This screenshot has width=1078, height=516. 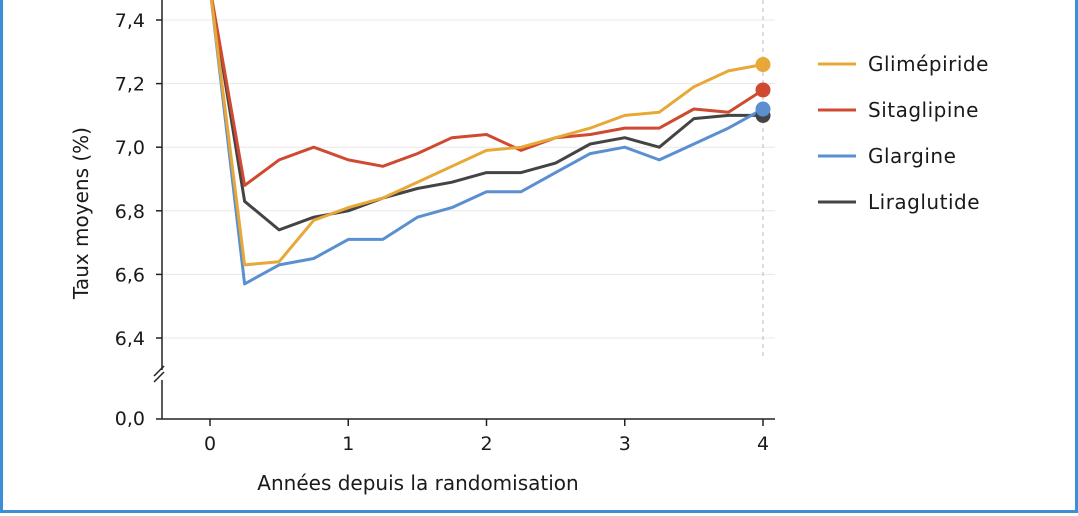 I want to click on x-tick-label: 0, so click(x=210, y=444).